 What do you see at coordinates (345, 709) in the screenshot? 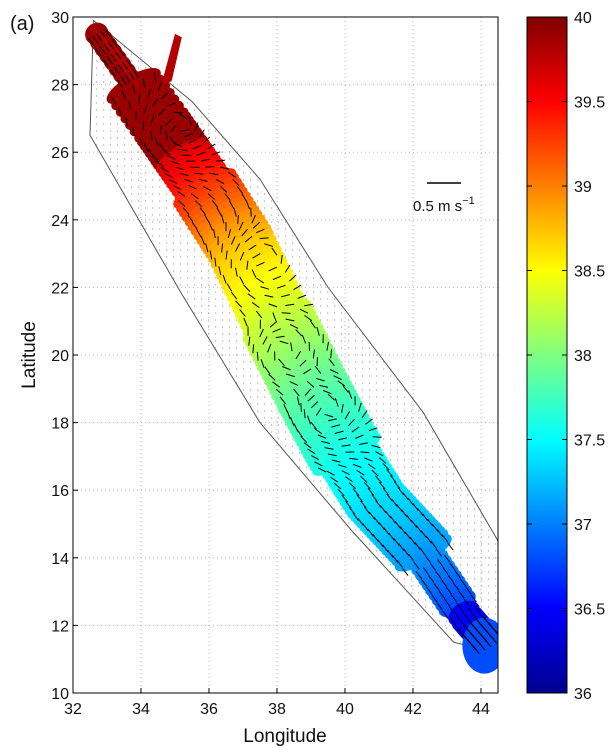
I see `x-tick-label: 40` at bounding box center [345, 709].